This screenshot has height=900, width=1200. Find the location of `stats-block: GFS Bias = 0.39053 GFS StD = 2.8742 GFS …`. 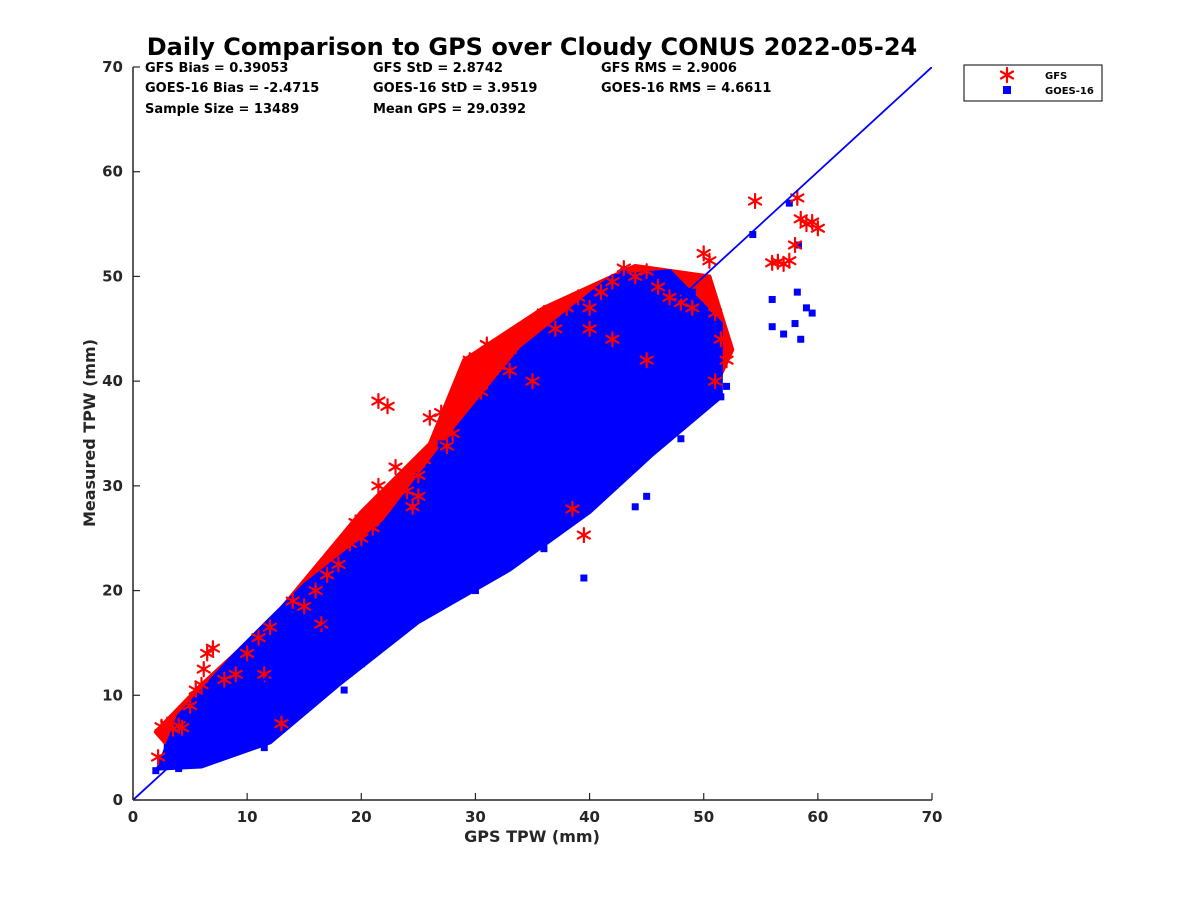

stats-block: GFS Bias = 0.39053 GFS StD = 2.8742 GFS … is located at coordinates (458, 89).